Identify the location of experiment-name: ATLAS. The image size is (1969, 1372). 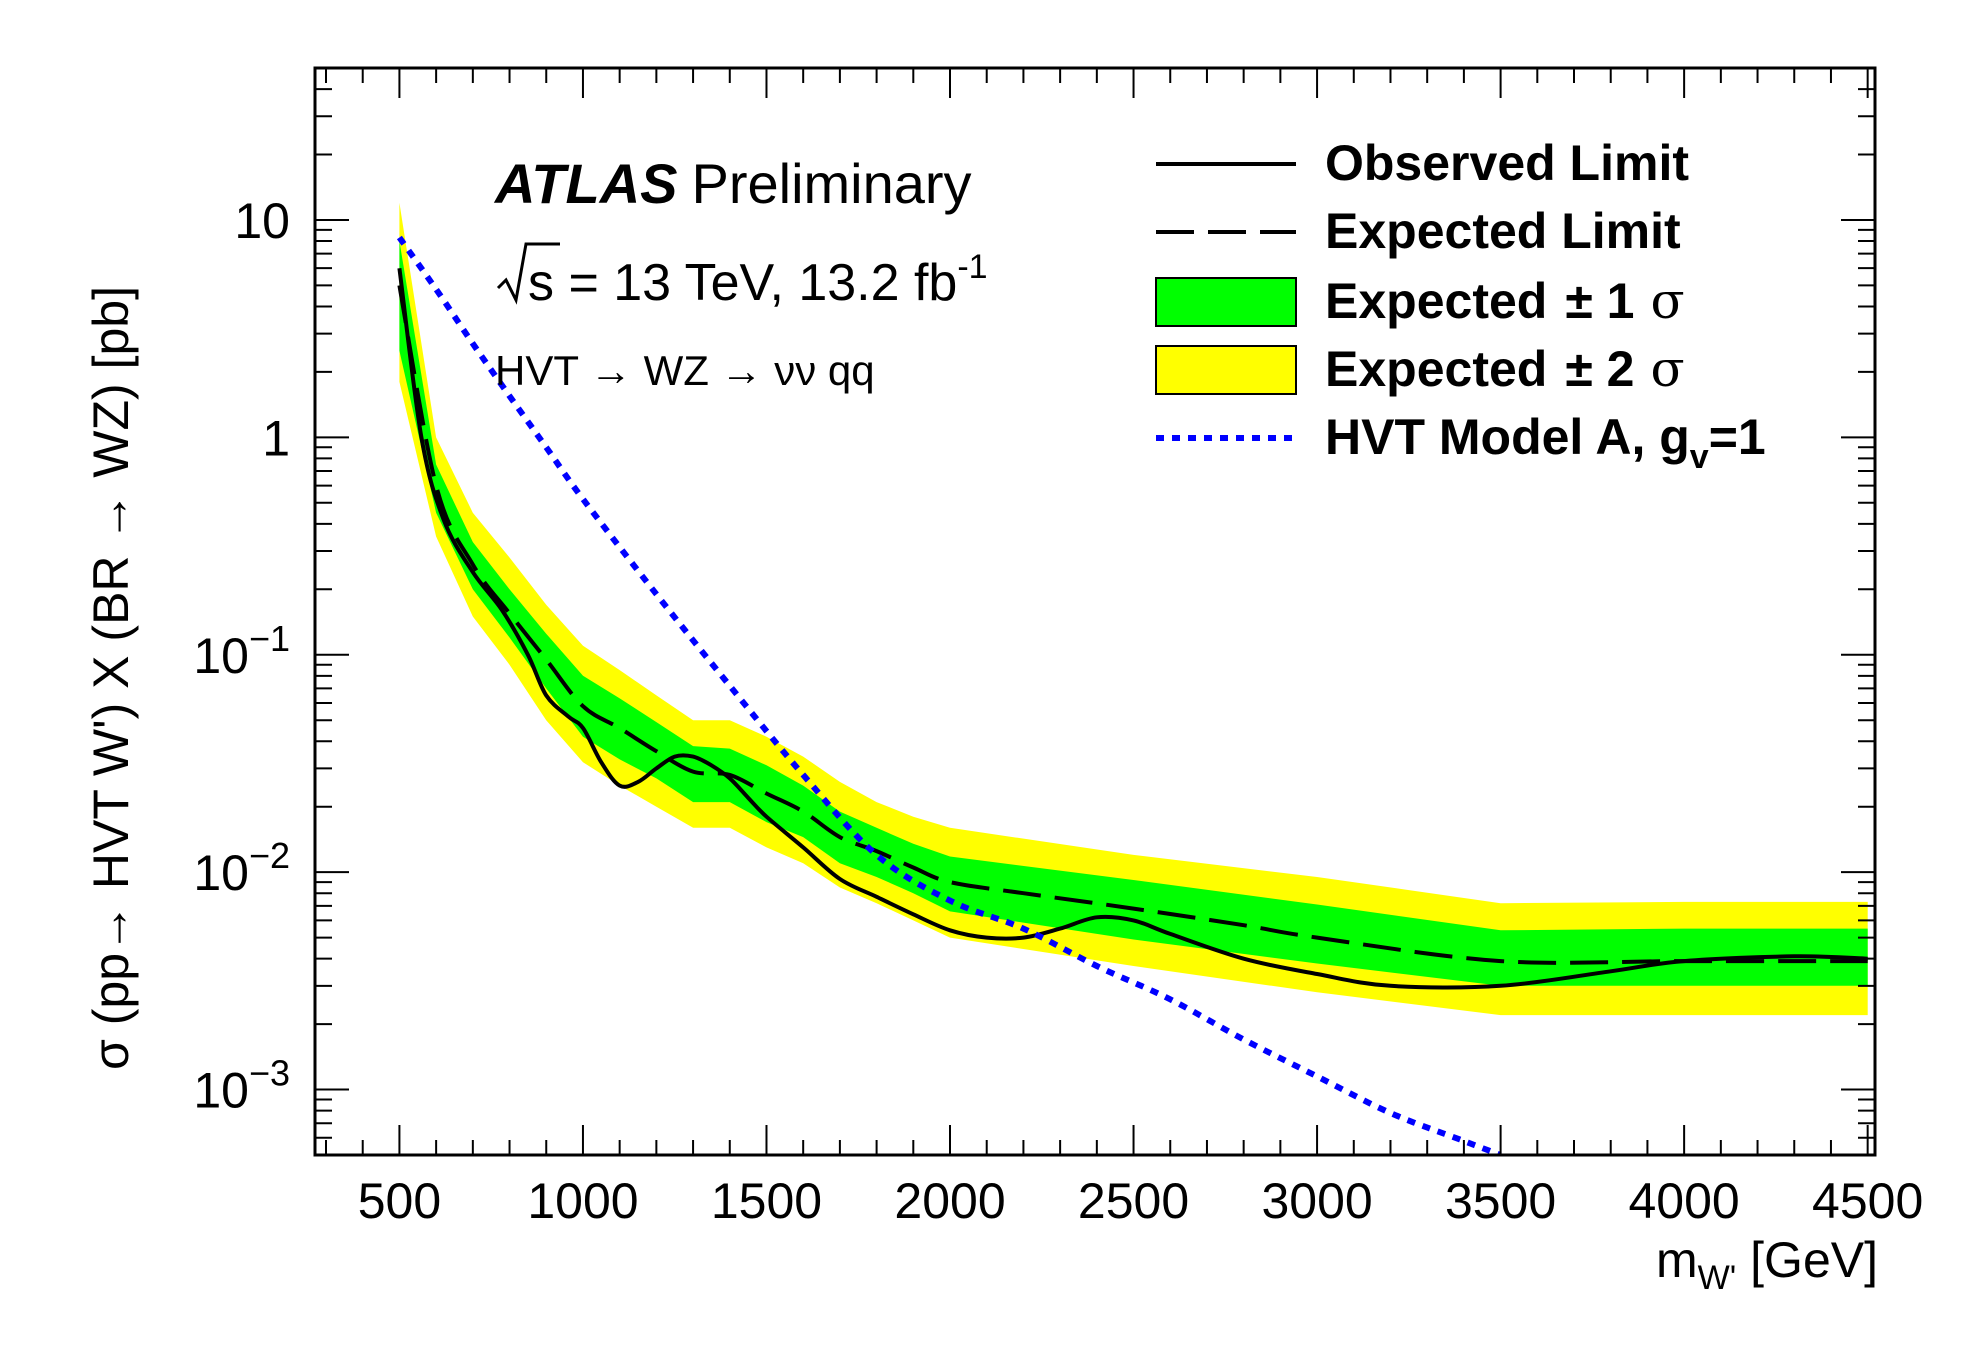
(585, 183).